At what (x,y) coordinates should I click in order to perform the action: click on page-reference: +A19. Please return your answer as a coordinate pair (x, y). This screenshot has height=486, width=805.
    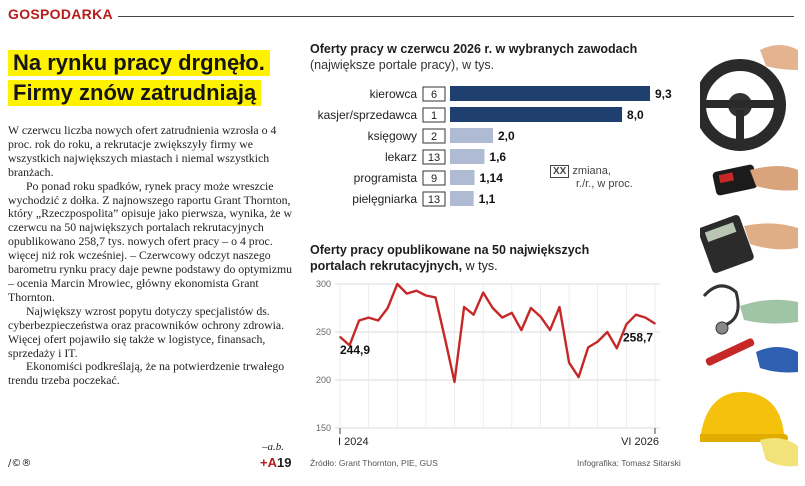
    Looking at the image, I should click on (275, 462).